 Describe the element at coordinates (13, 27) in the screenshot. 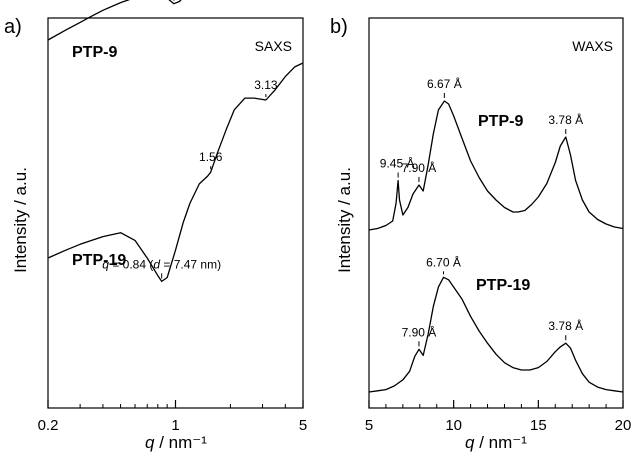

I see `panel-label-a: a)` at that location.